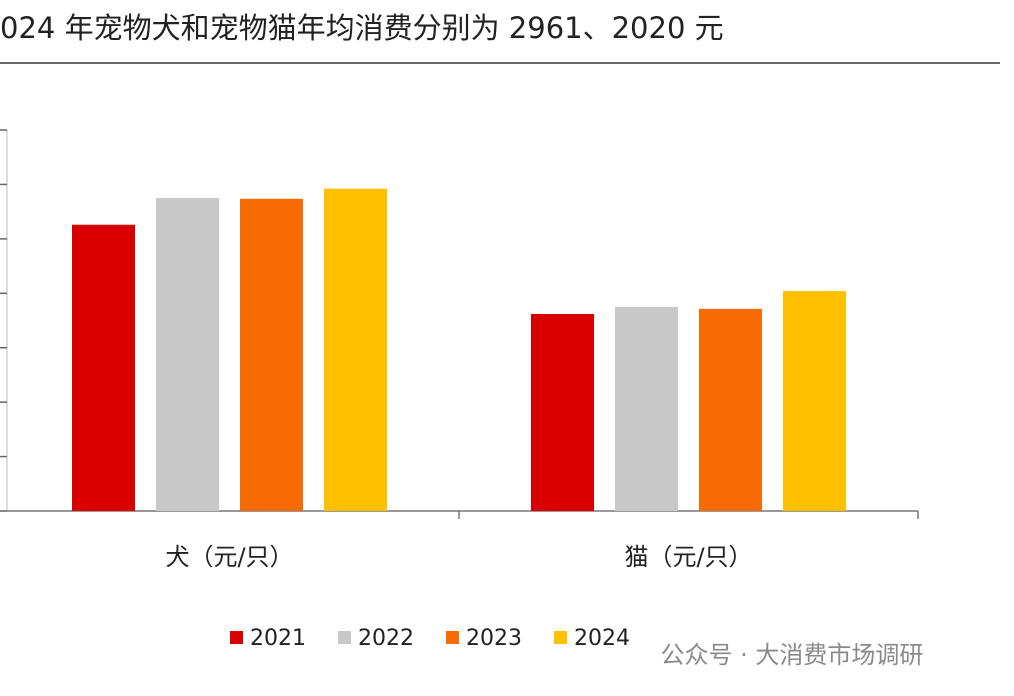 This screenshot has height=696, width=1014. Describe the element at coordinates (688, 557) in the screenshot. I see `x-tick-label: 猫（元/只）` at that location.